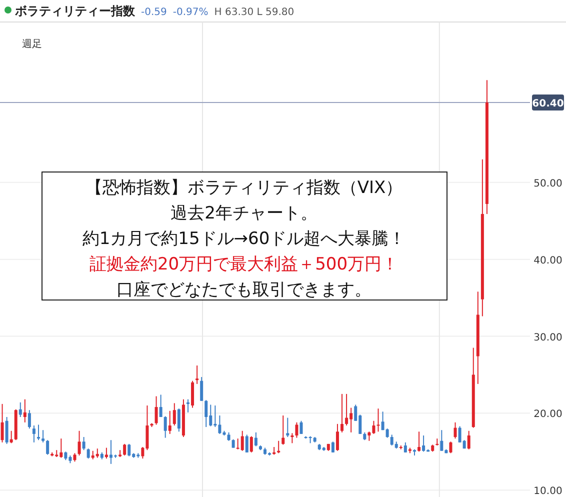 This screenshot has width=566, height=497. Describe the element at coordinates (244, 239) in the screenshot. I see `annotation: 約1カ月で約15ドル→60ドル超へ大暴騰！` at that location.